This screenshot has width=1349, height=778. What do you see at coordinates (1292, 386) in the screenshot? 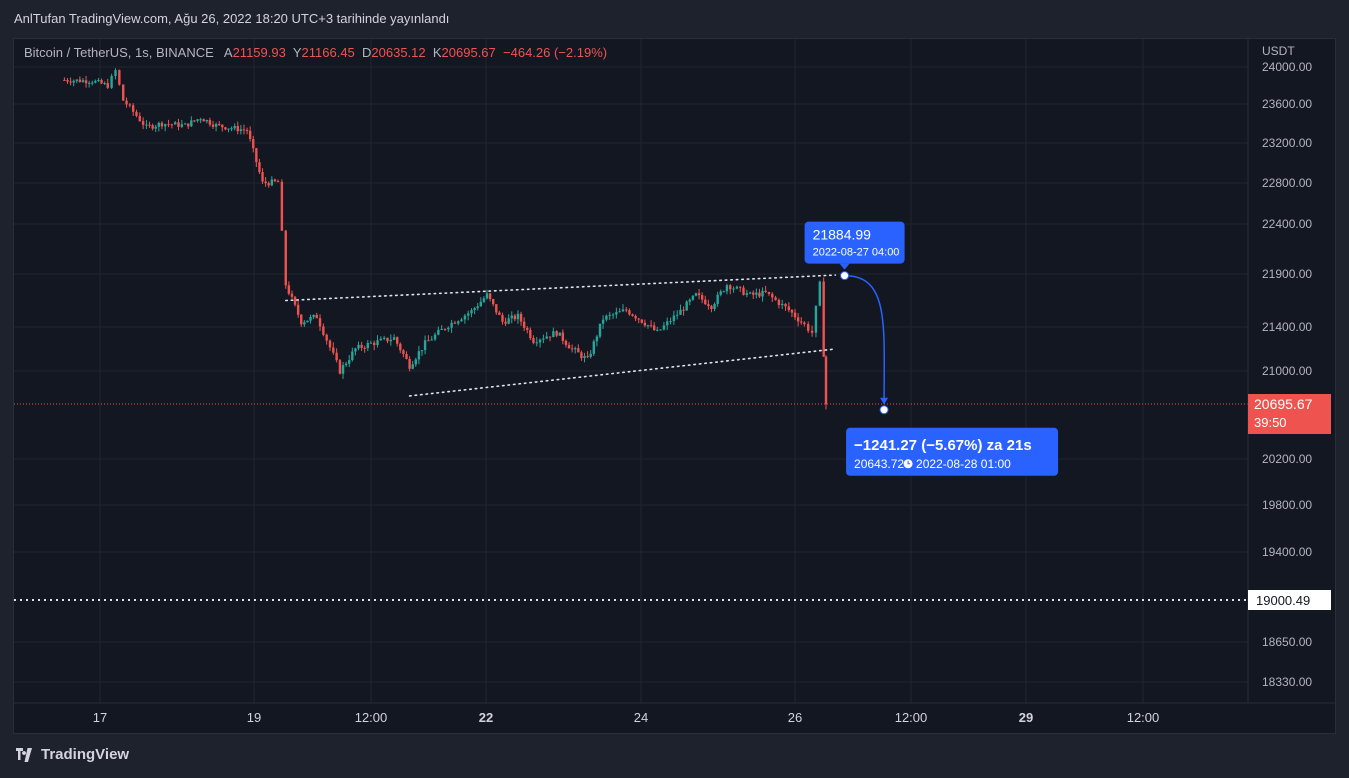
I see `price-axis` at bounding box center [1292, 386].